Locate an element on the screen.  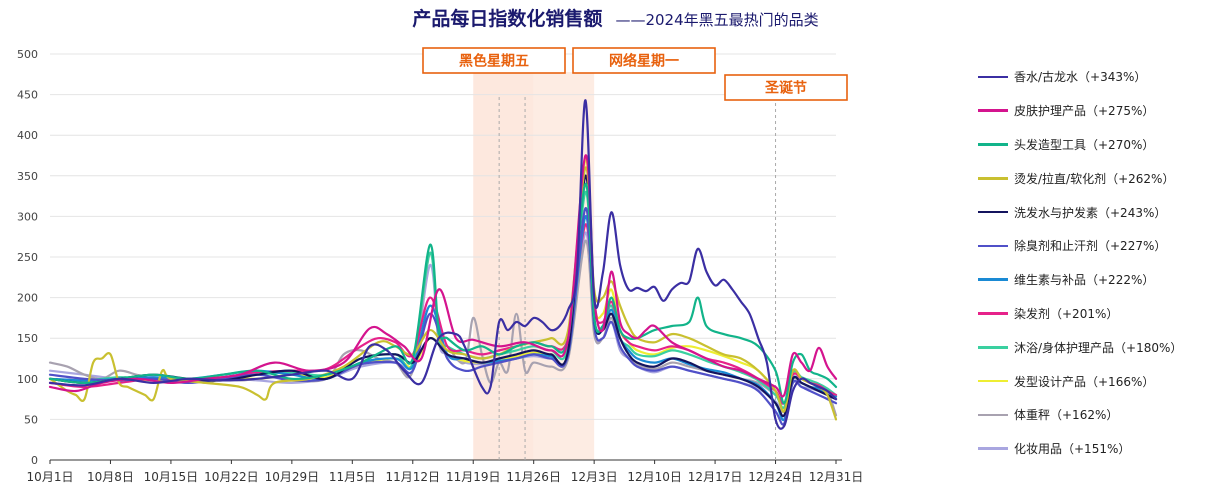
event-label: 网络星期一 is located at coordinates (644, 61).